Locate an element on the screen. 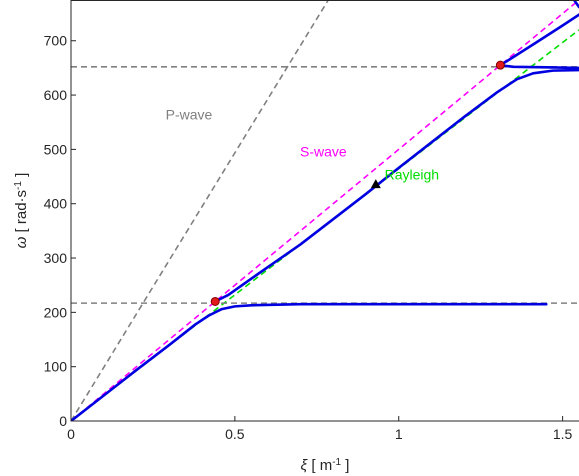  y-tick-label-4: 400 is located at coordinates (56, 204).